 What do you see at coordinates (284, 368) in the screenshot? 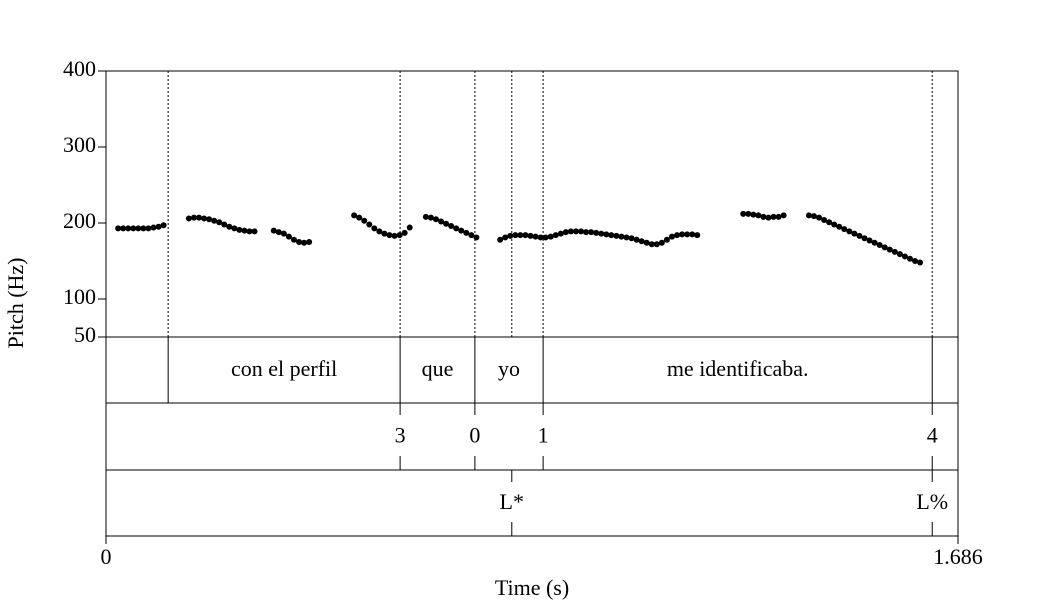
I see `interval-label: con el perfil` at bounding box center [284, 368].